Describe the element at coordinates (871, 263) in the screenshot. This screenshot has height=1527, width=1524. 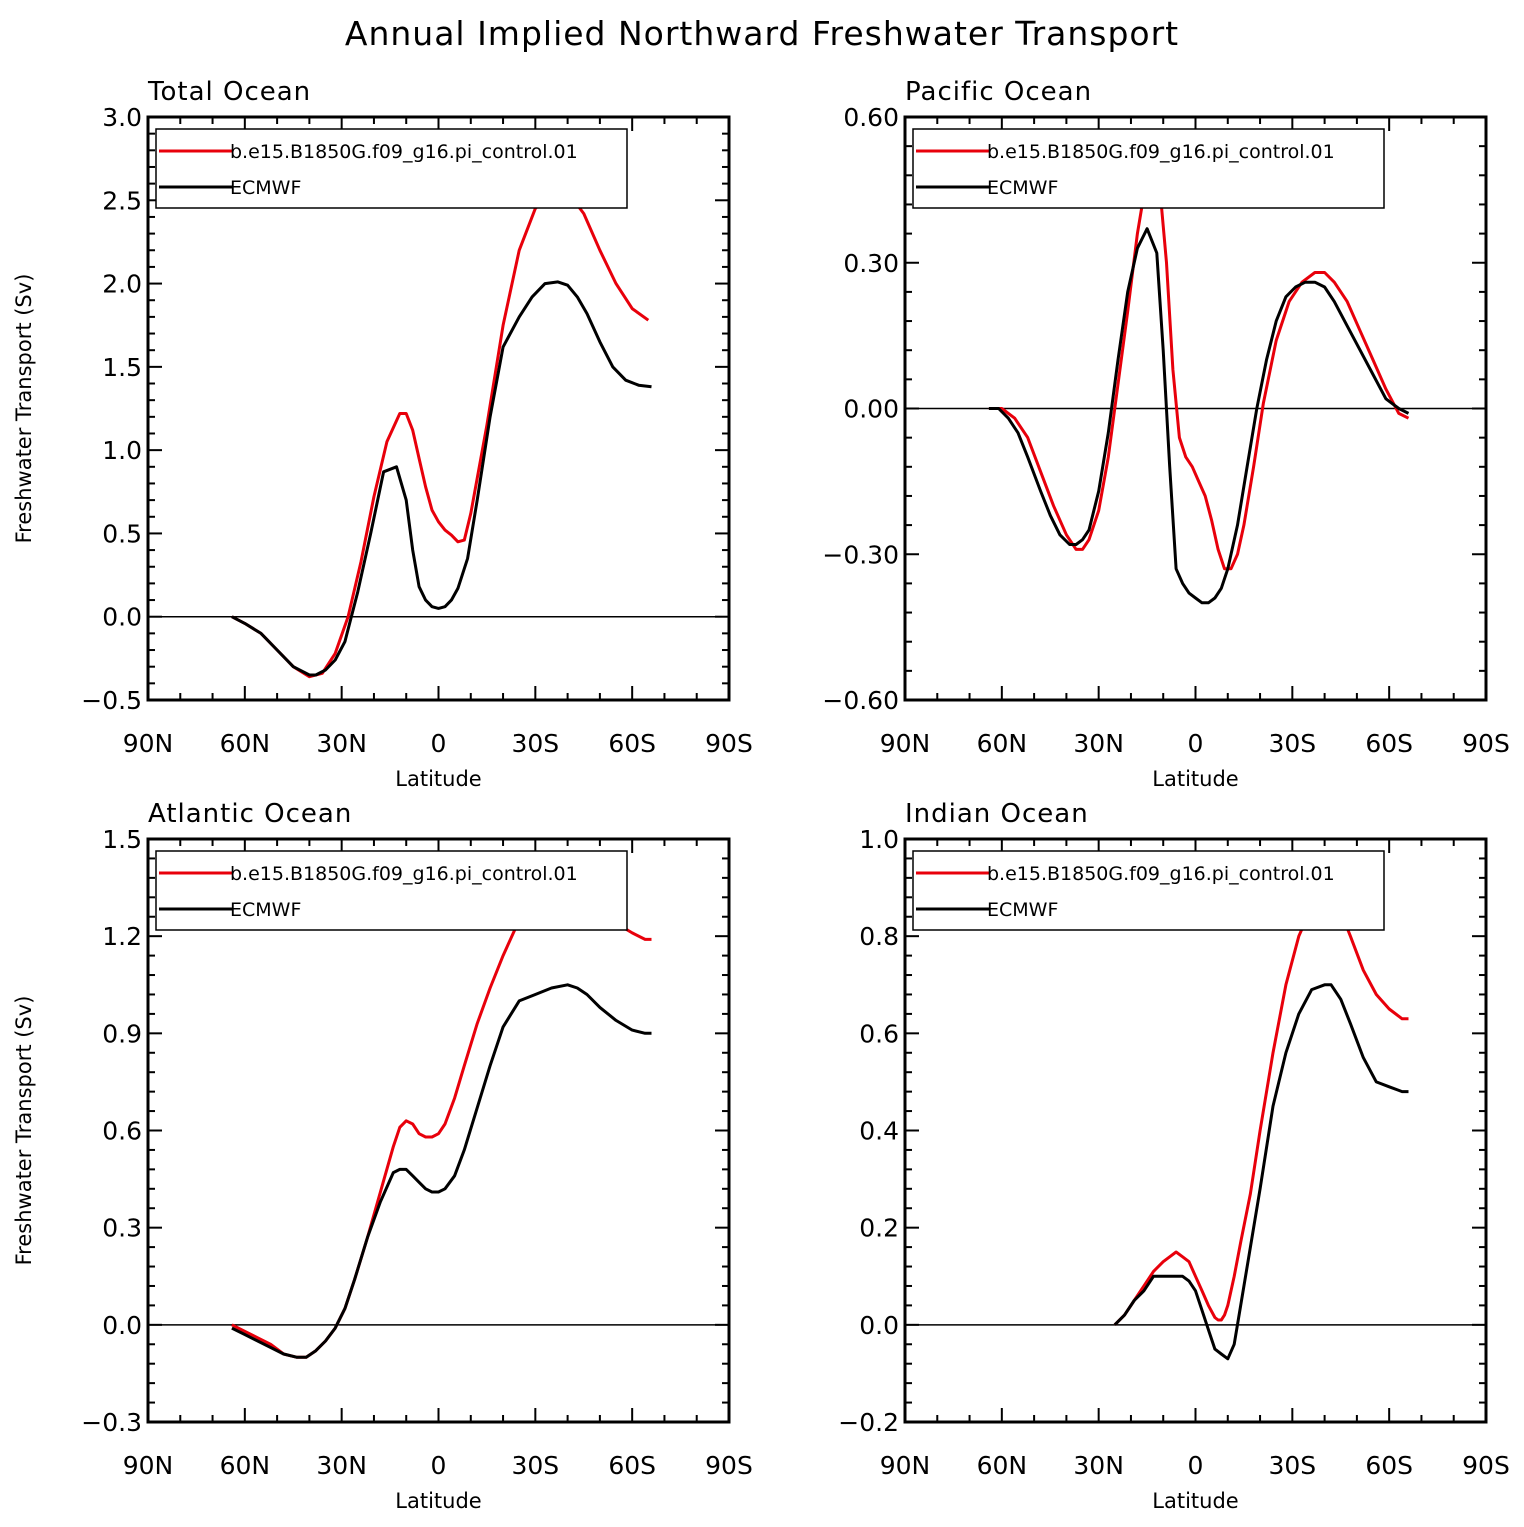
I see `y-tick-label: 0.30` at that location.